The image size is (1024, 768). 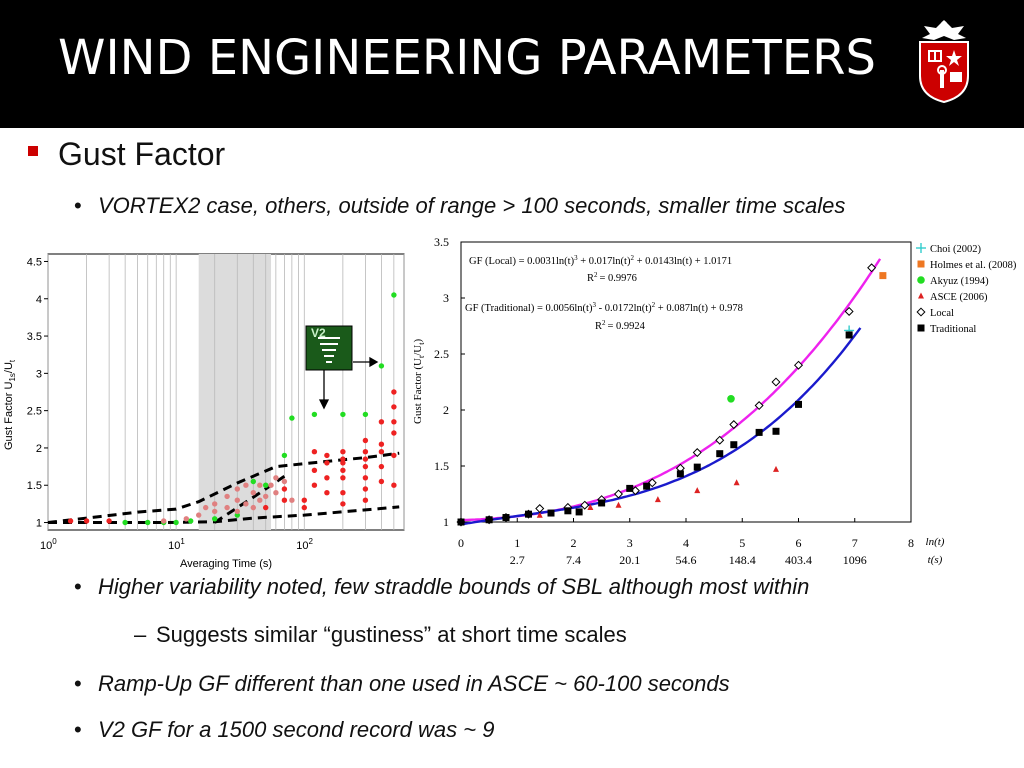 What do you see at coordinates (449, 382) in the screenshot?
I see `right-chart-y-ticks: 1 1.5 2 2.5 3 3.5` at bounding box center [449, 382].